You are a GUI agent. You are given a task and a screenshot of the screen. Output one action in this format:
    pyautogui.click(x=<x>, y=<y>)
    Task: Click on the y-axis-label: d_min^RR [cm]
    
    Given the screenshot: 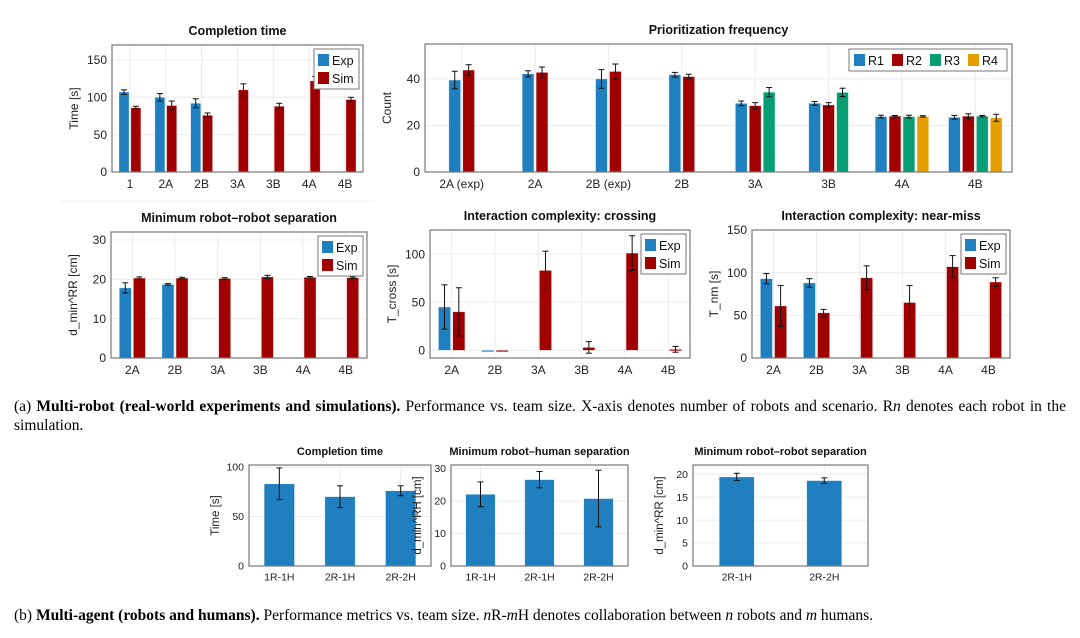 What is the action you would take?
    pyautogui.click(x=660, y=515)
    